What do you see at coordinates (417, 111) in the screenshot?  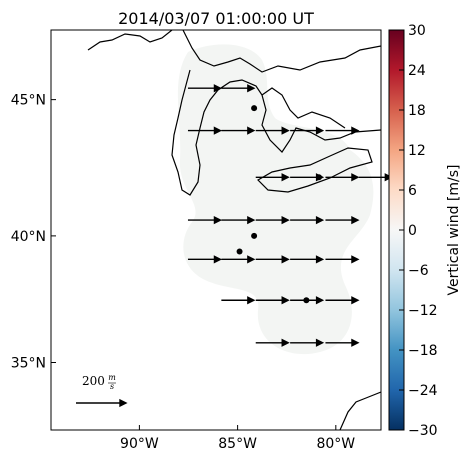 I see `colorbar-tick-label: 18` at bounding box center [417, 111].